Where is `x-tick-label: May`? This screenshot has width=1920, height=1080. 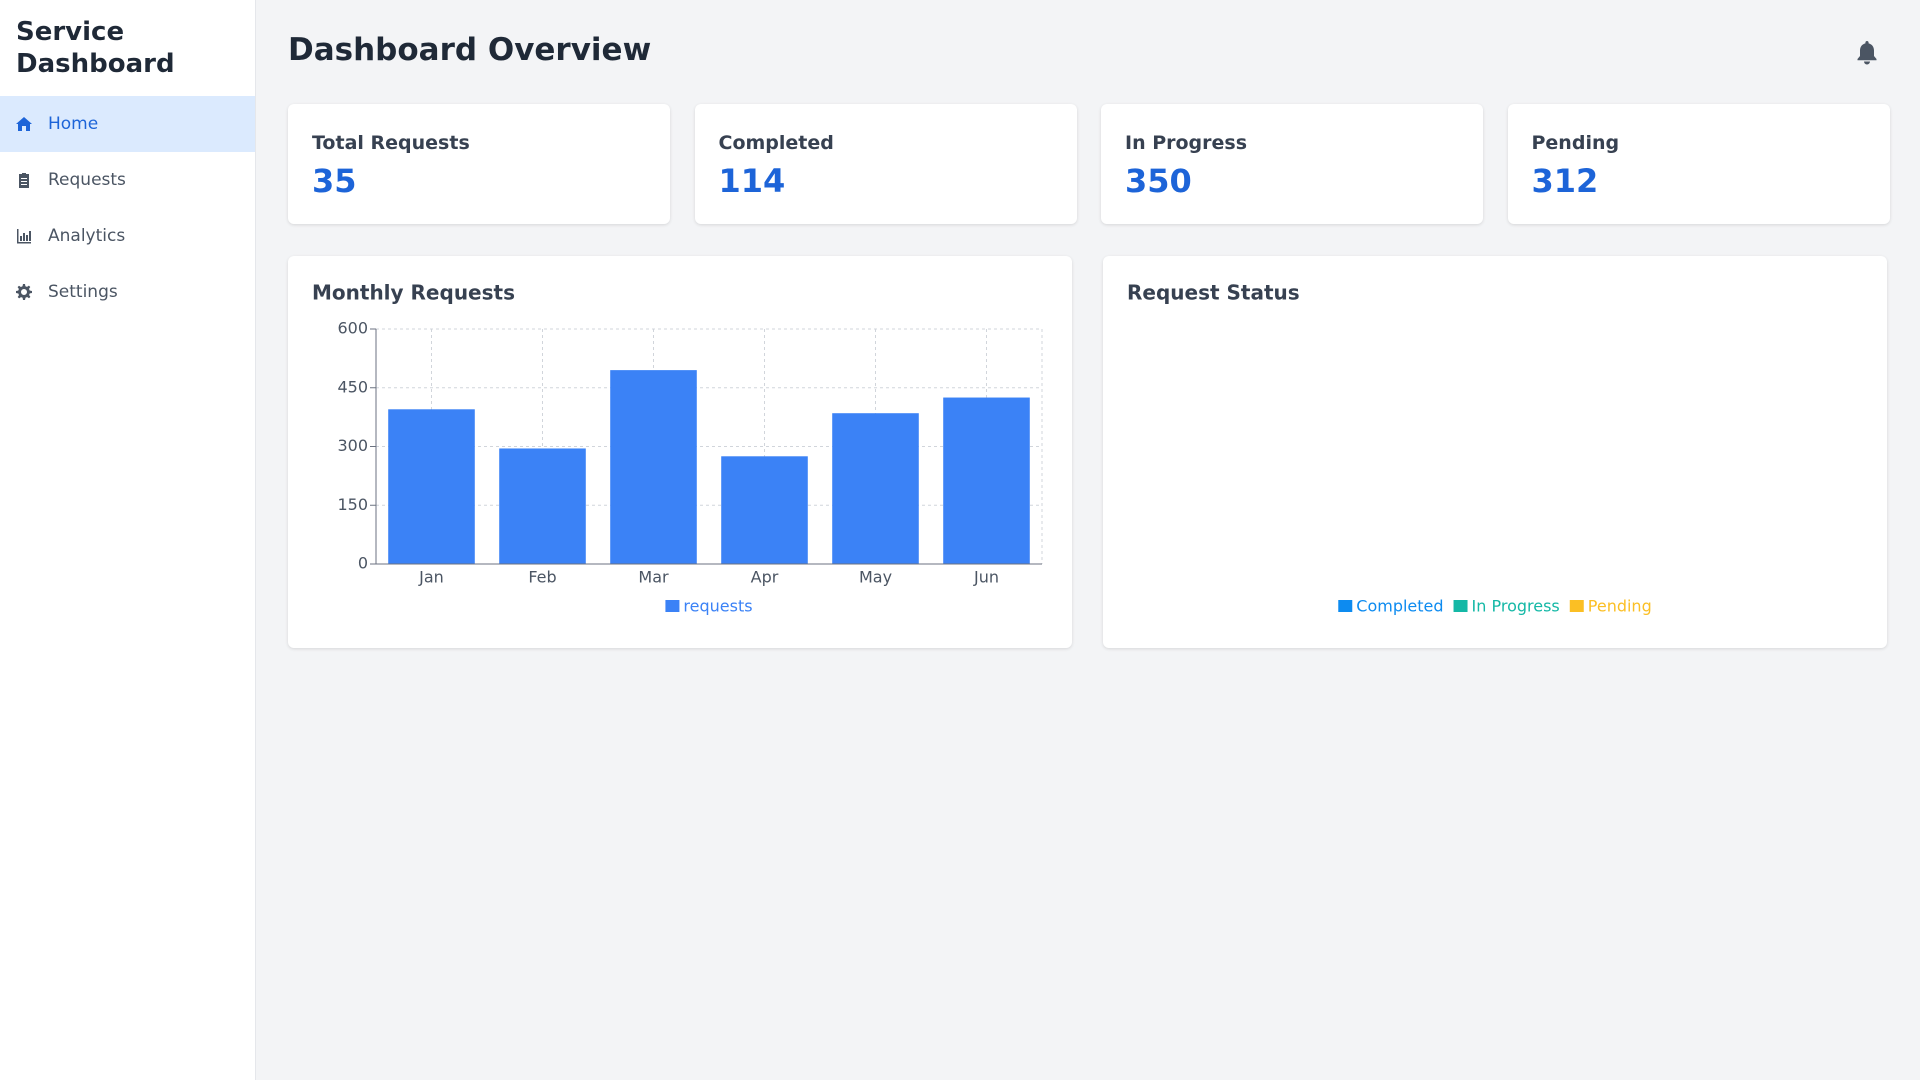
x-tick-label: May is located at coordinates (875, 577).